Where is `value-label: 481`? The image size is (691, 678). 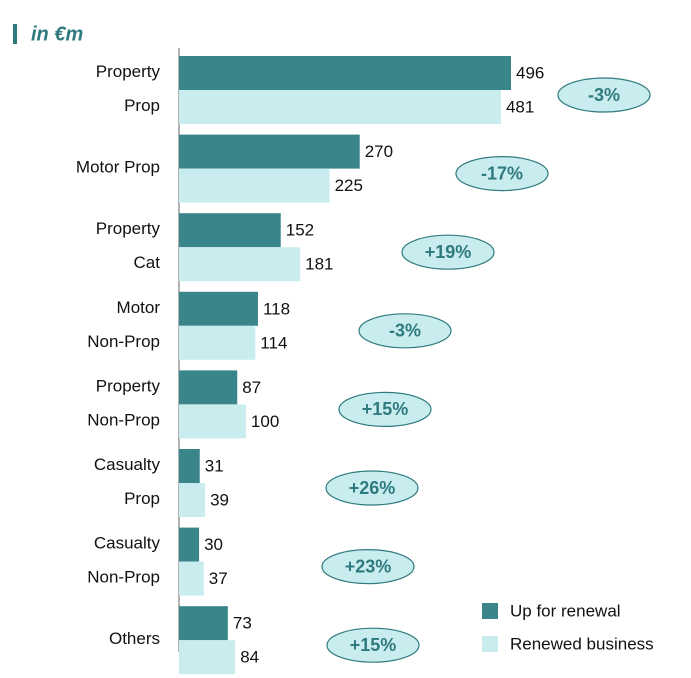 value-label: 481 is located at coordinates (520, 106).